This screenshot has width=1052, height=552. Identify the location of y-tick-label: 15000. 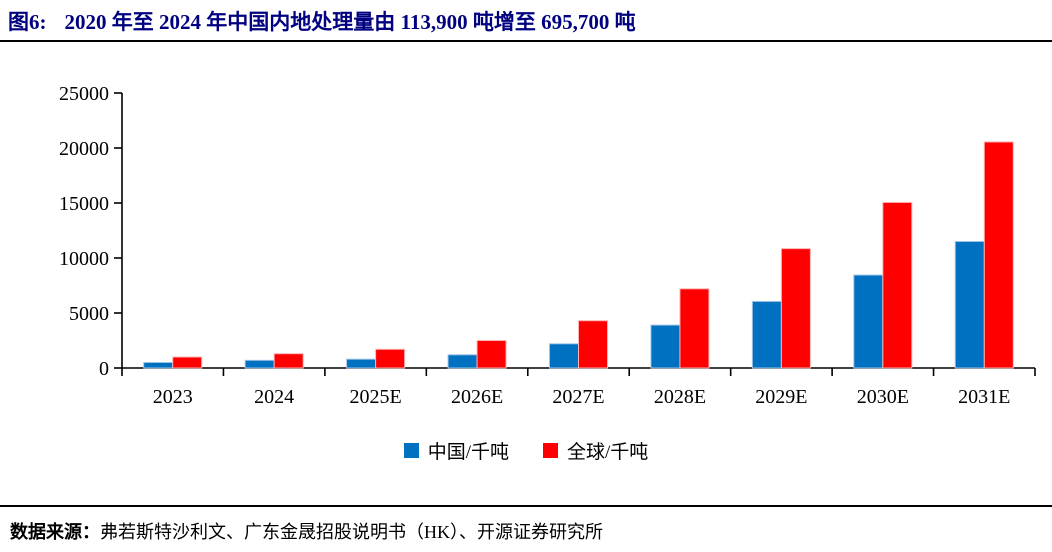
(84, 204).